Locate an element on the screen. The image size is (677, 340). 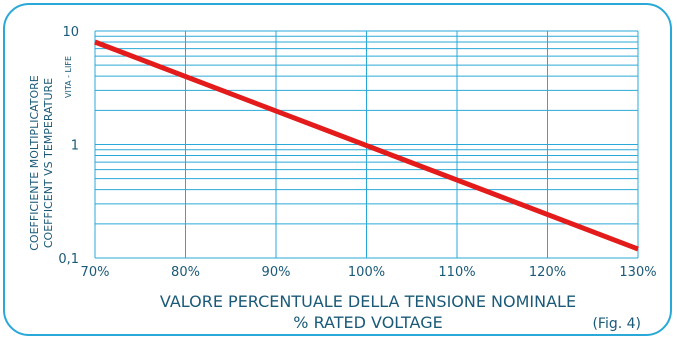
y-tick-label: 1 is located at coordinates (75, 146).